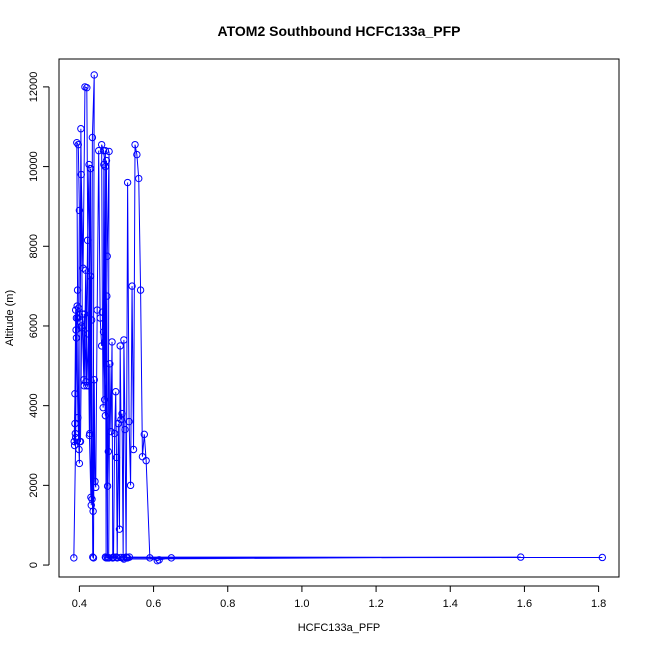 The height and width of the screenshot is (650, 650). Describe the element at coordinates (34, 565) in the screenshot. I see `y-tick-label: 0` at that location.